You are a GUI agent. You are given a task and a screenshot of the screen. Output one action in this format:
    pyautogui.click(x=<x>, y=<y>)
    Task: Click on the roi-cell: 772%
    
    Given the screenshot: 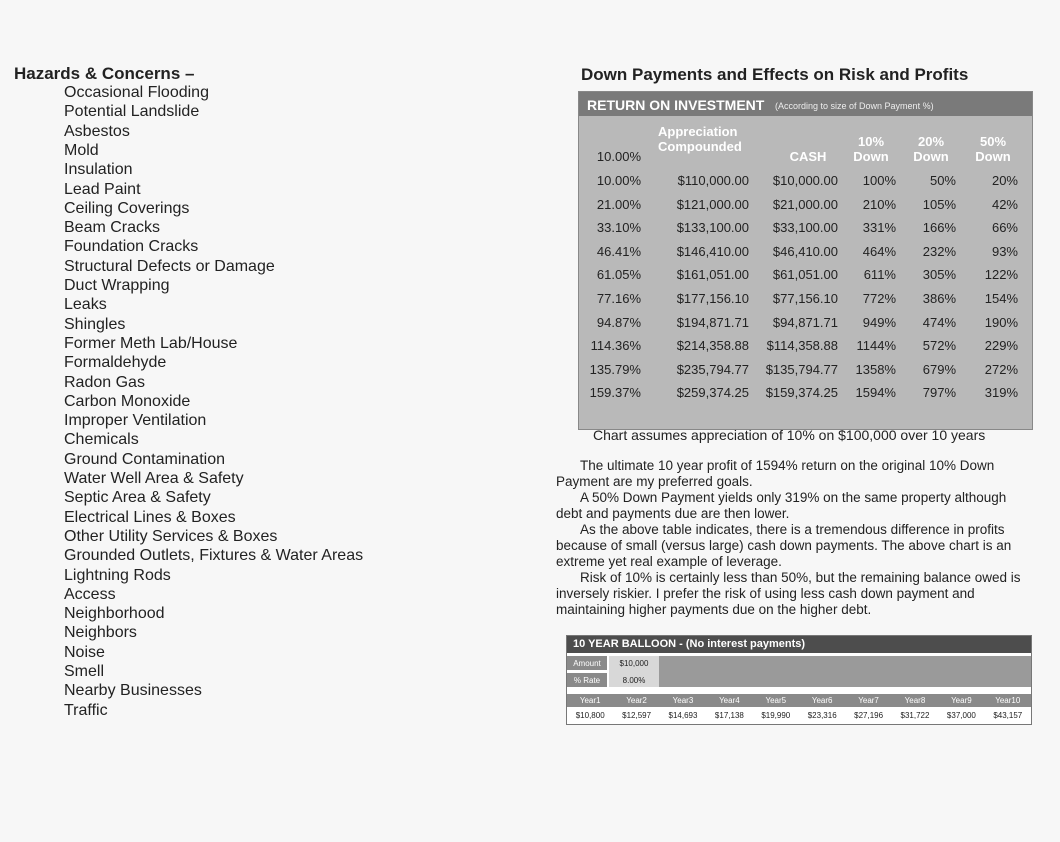 What is the action you would take?
    pyautogui.click(x=879, y=298)
    